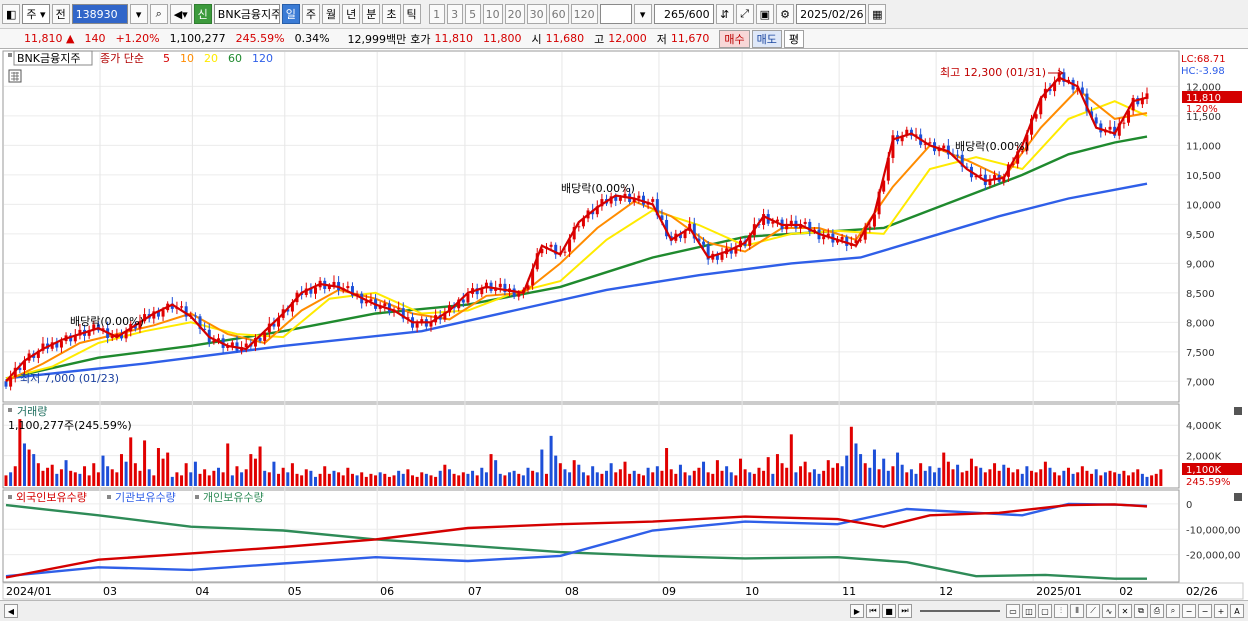  Describe the element at coordinates (831, 14) in the screenshot. I see `date-input: 2025/02/26` at that location.